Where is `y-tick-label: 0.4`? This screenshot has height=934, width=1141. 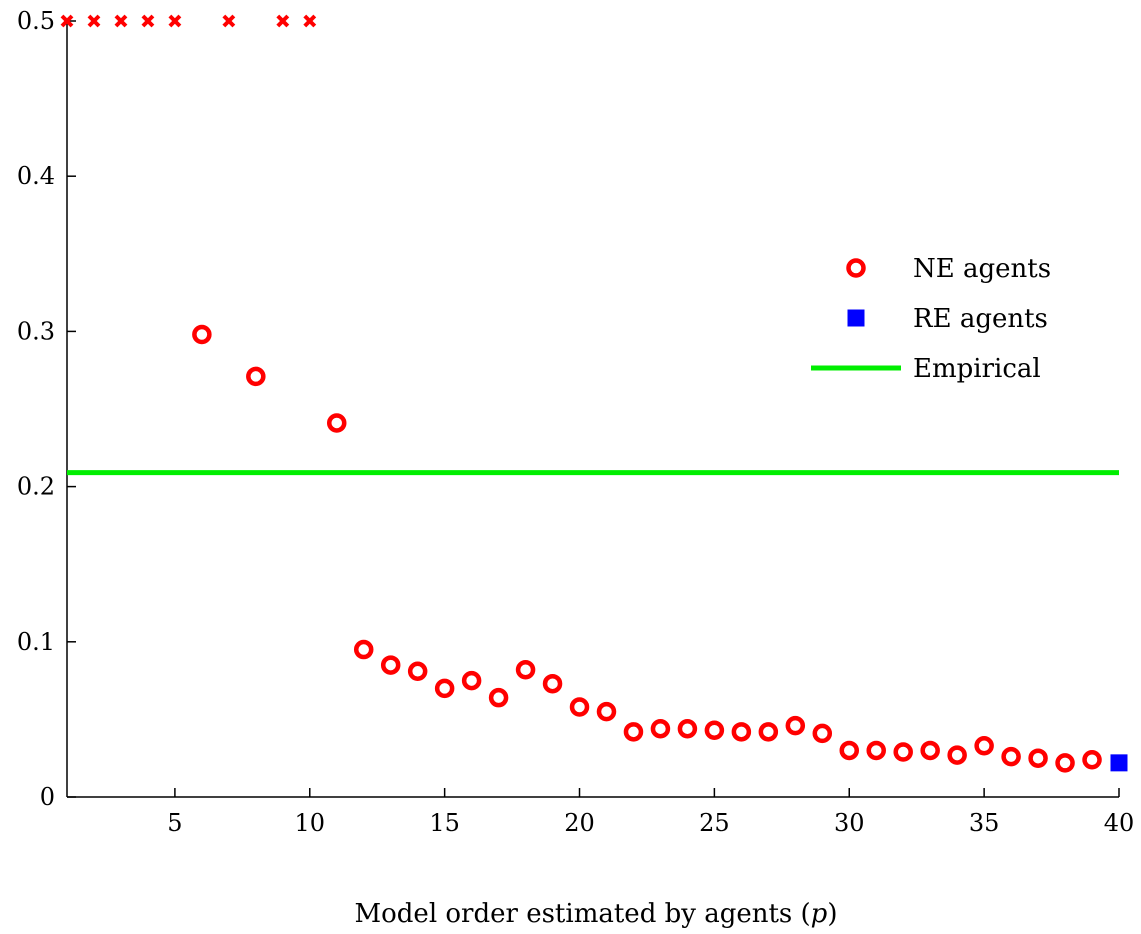
y-tick-label: 0.4 is located at coordinates (36, 176).